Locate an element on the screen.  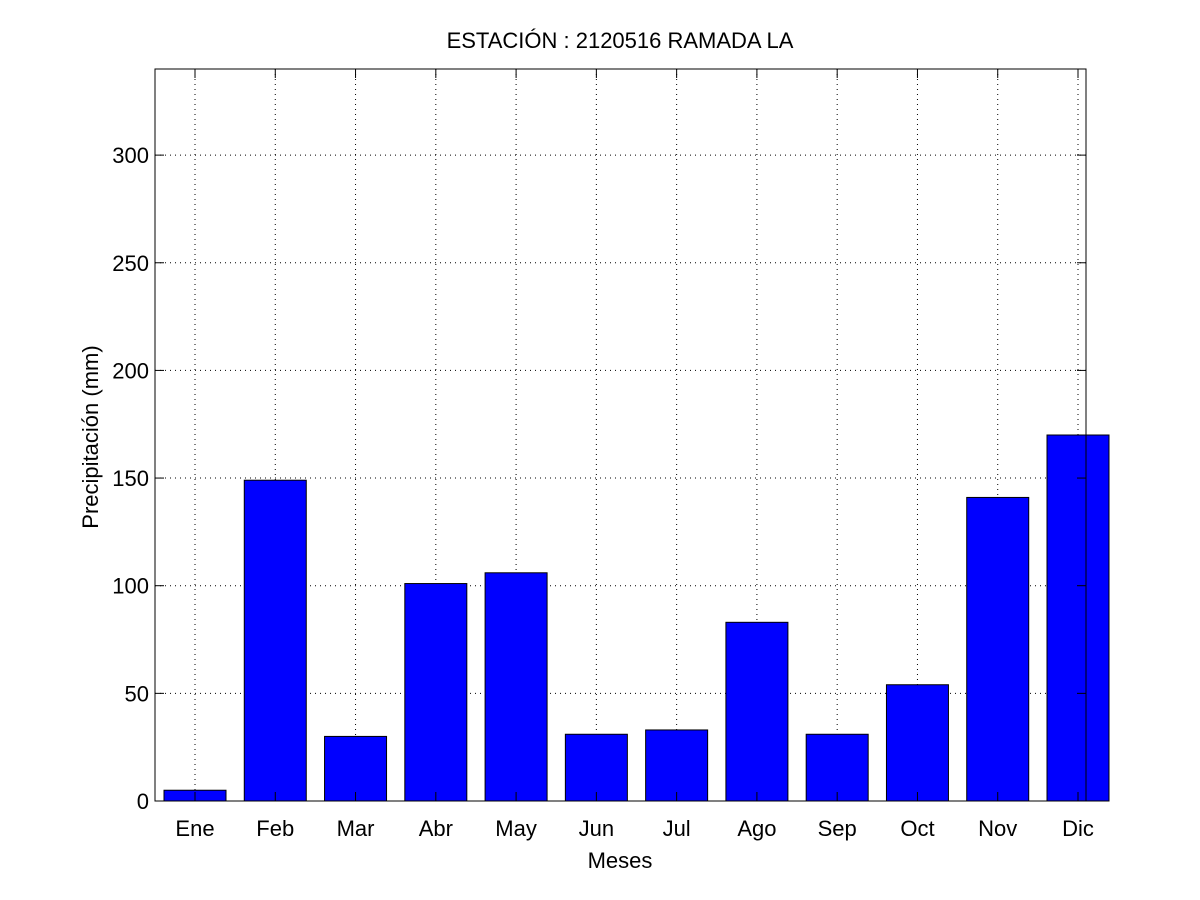
x-tick-label: Jul is located at coordinates (677, 828).